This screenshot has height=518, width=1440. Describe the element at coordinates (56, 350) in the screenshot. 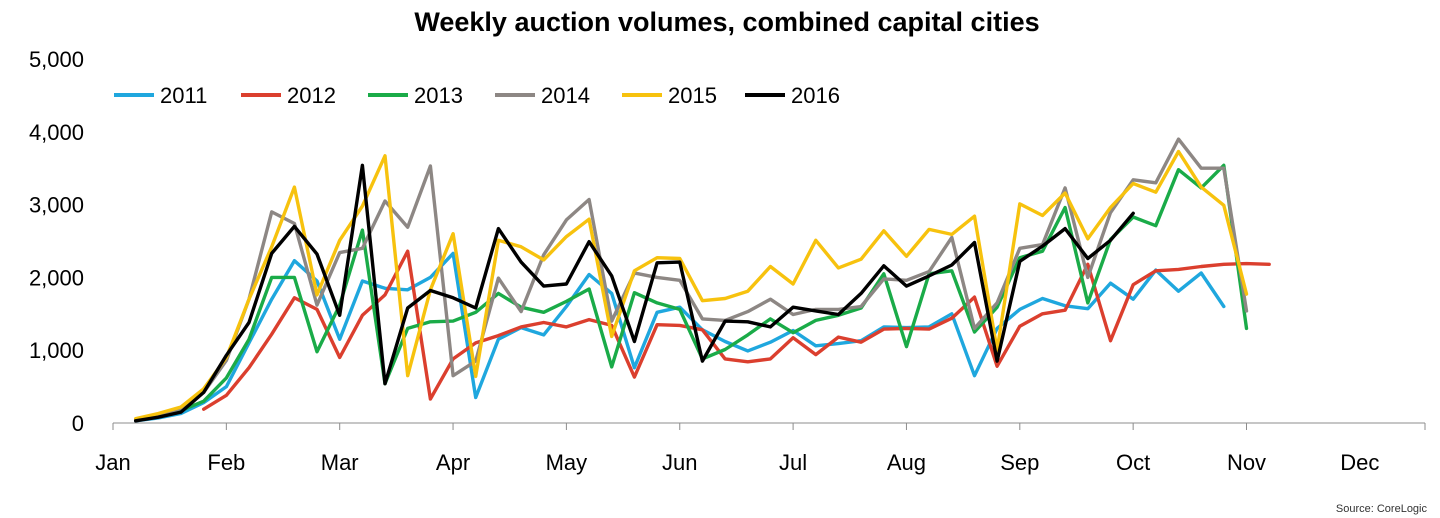

I see `y-tick-label: 1,000` at that location.